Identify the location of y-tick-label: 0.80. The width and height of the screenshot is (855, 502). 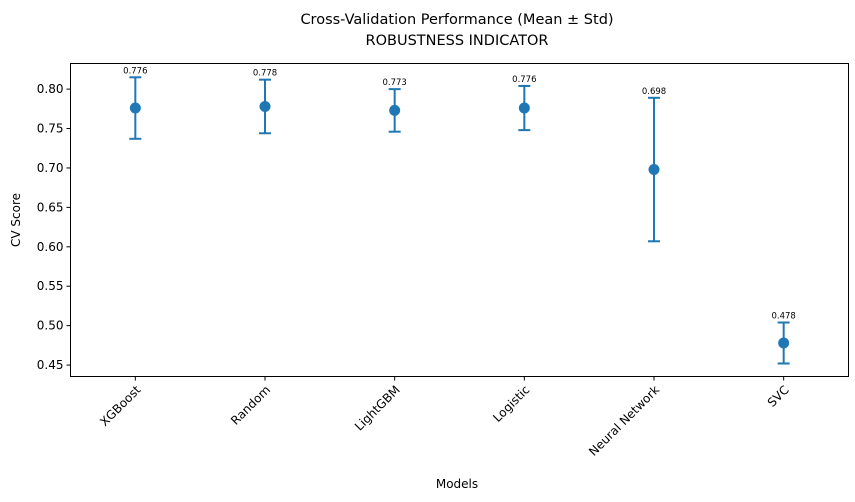
(50, 89).